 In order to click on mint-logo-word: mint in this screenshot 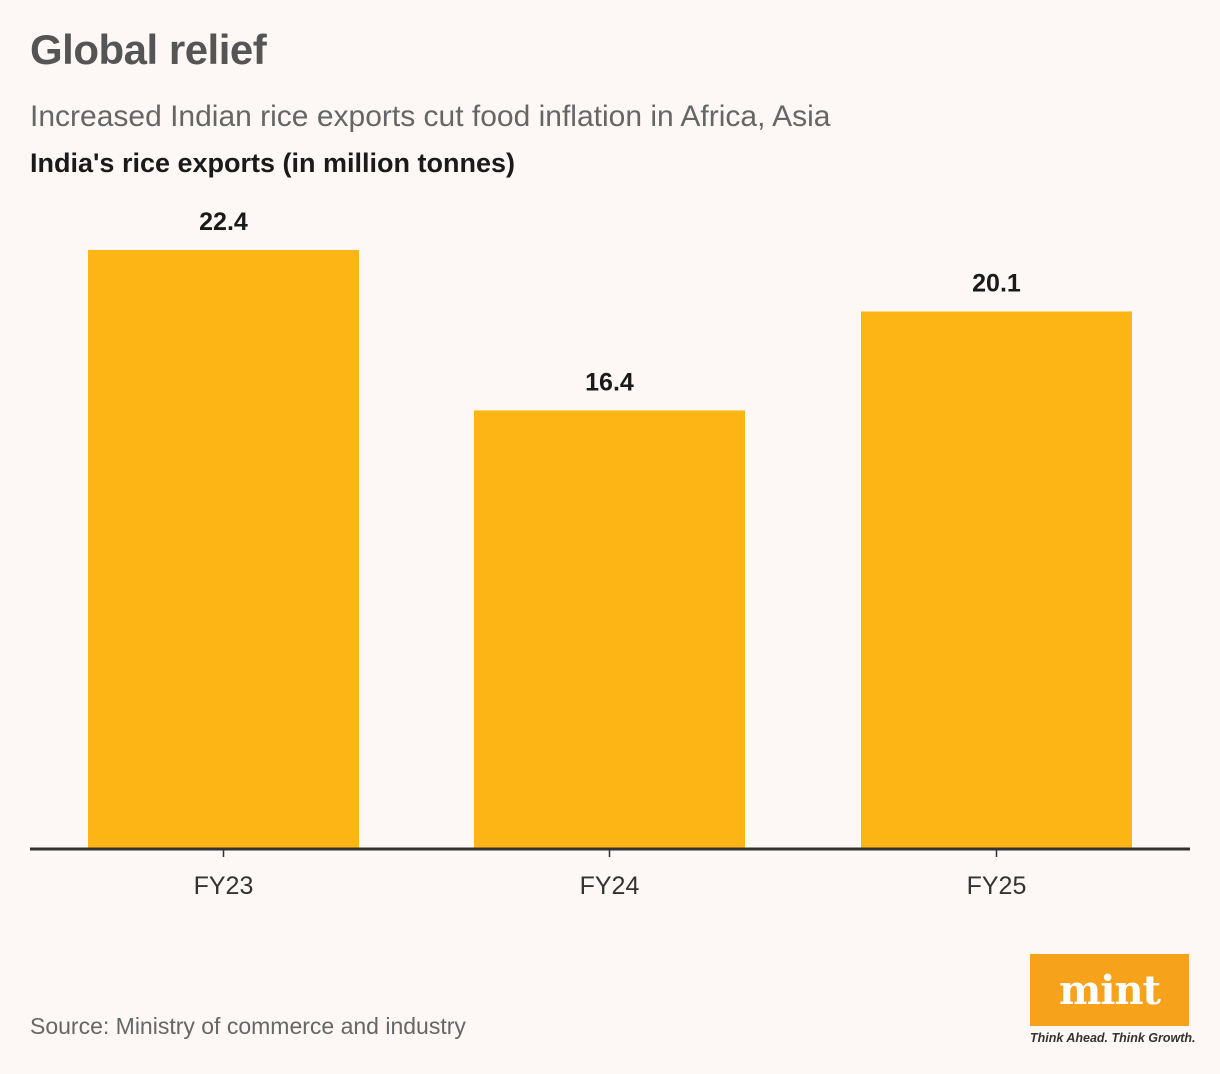, I will do `click(1109, 990)`.